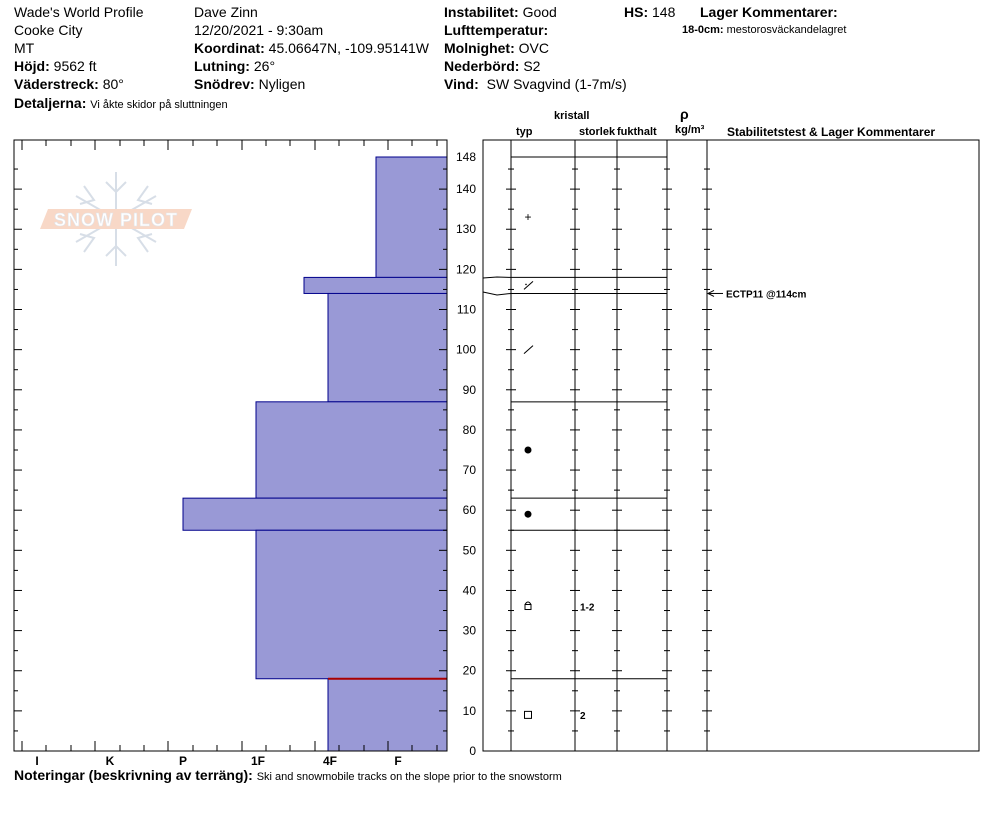  I want to click on col-rho: ρ, so click(684, 114).